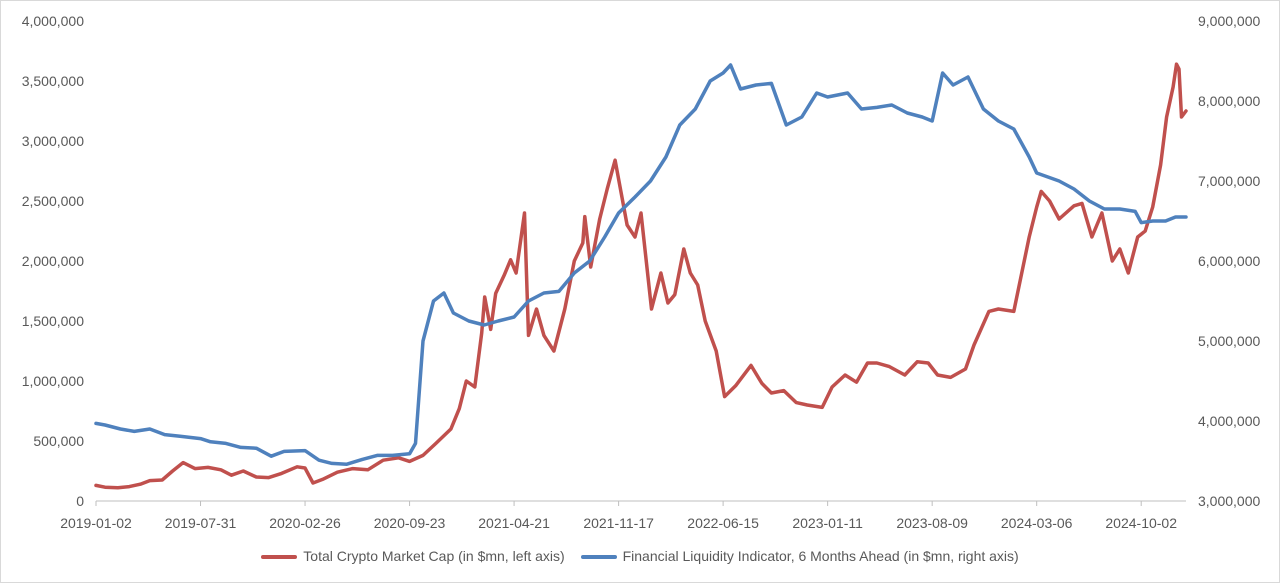 The image size is (1280, 587). Describe the element at coordinates (58, 441) in the screenshot. I see `y-left-tick-label: 500,000` at that location.